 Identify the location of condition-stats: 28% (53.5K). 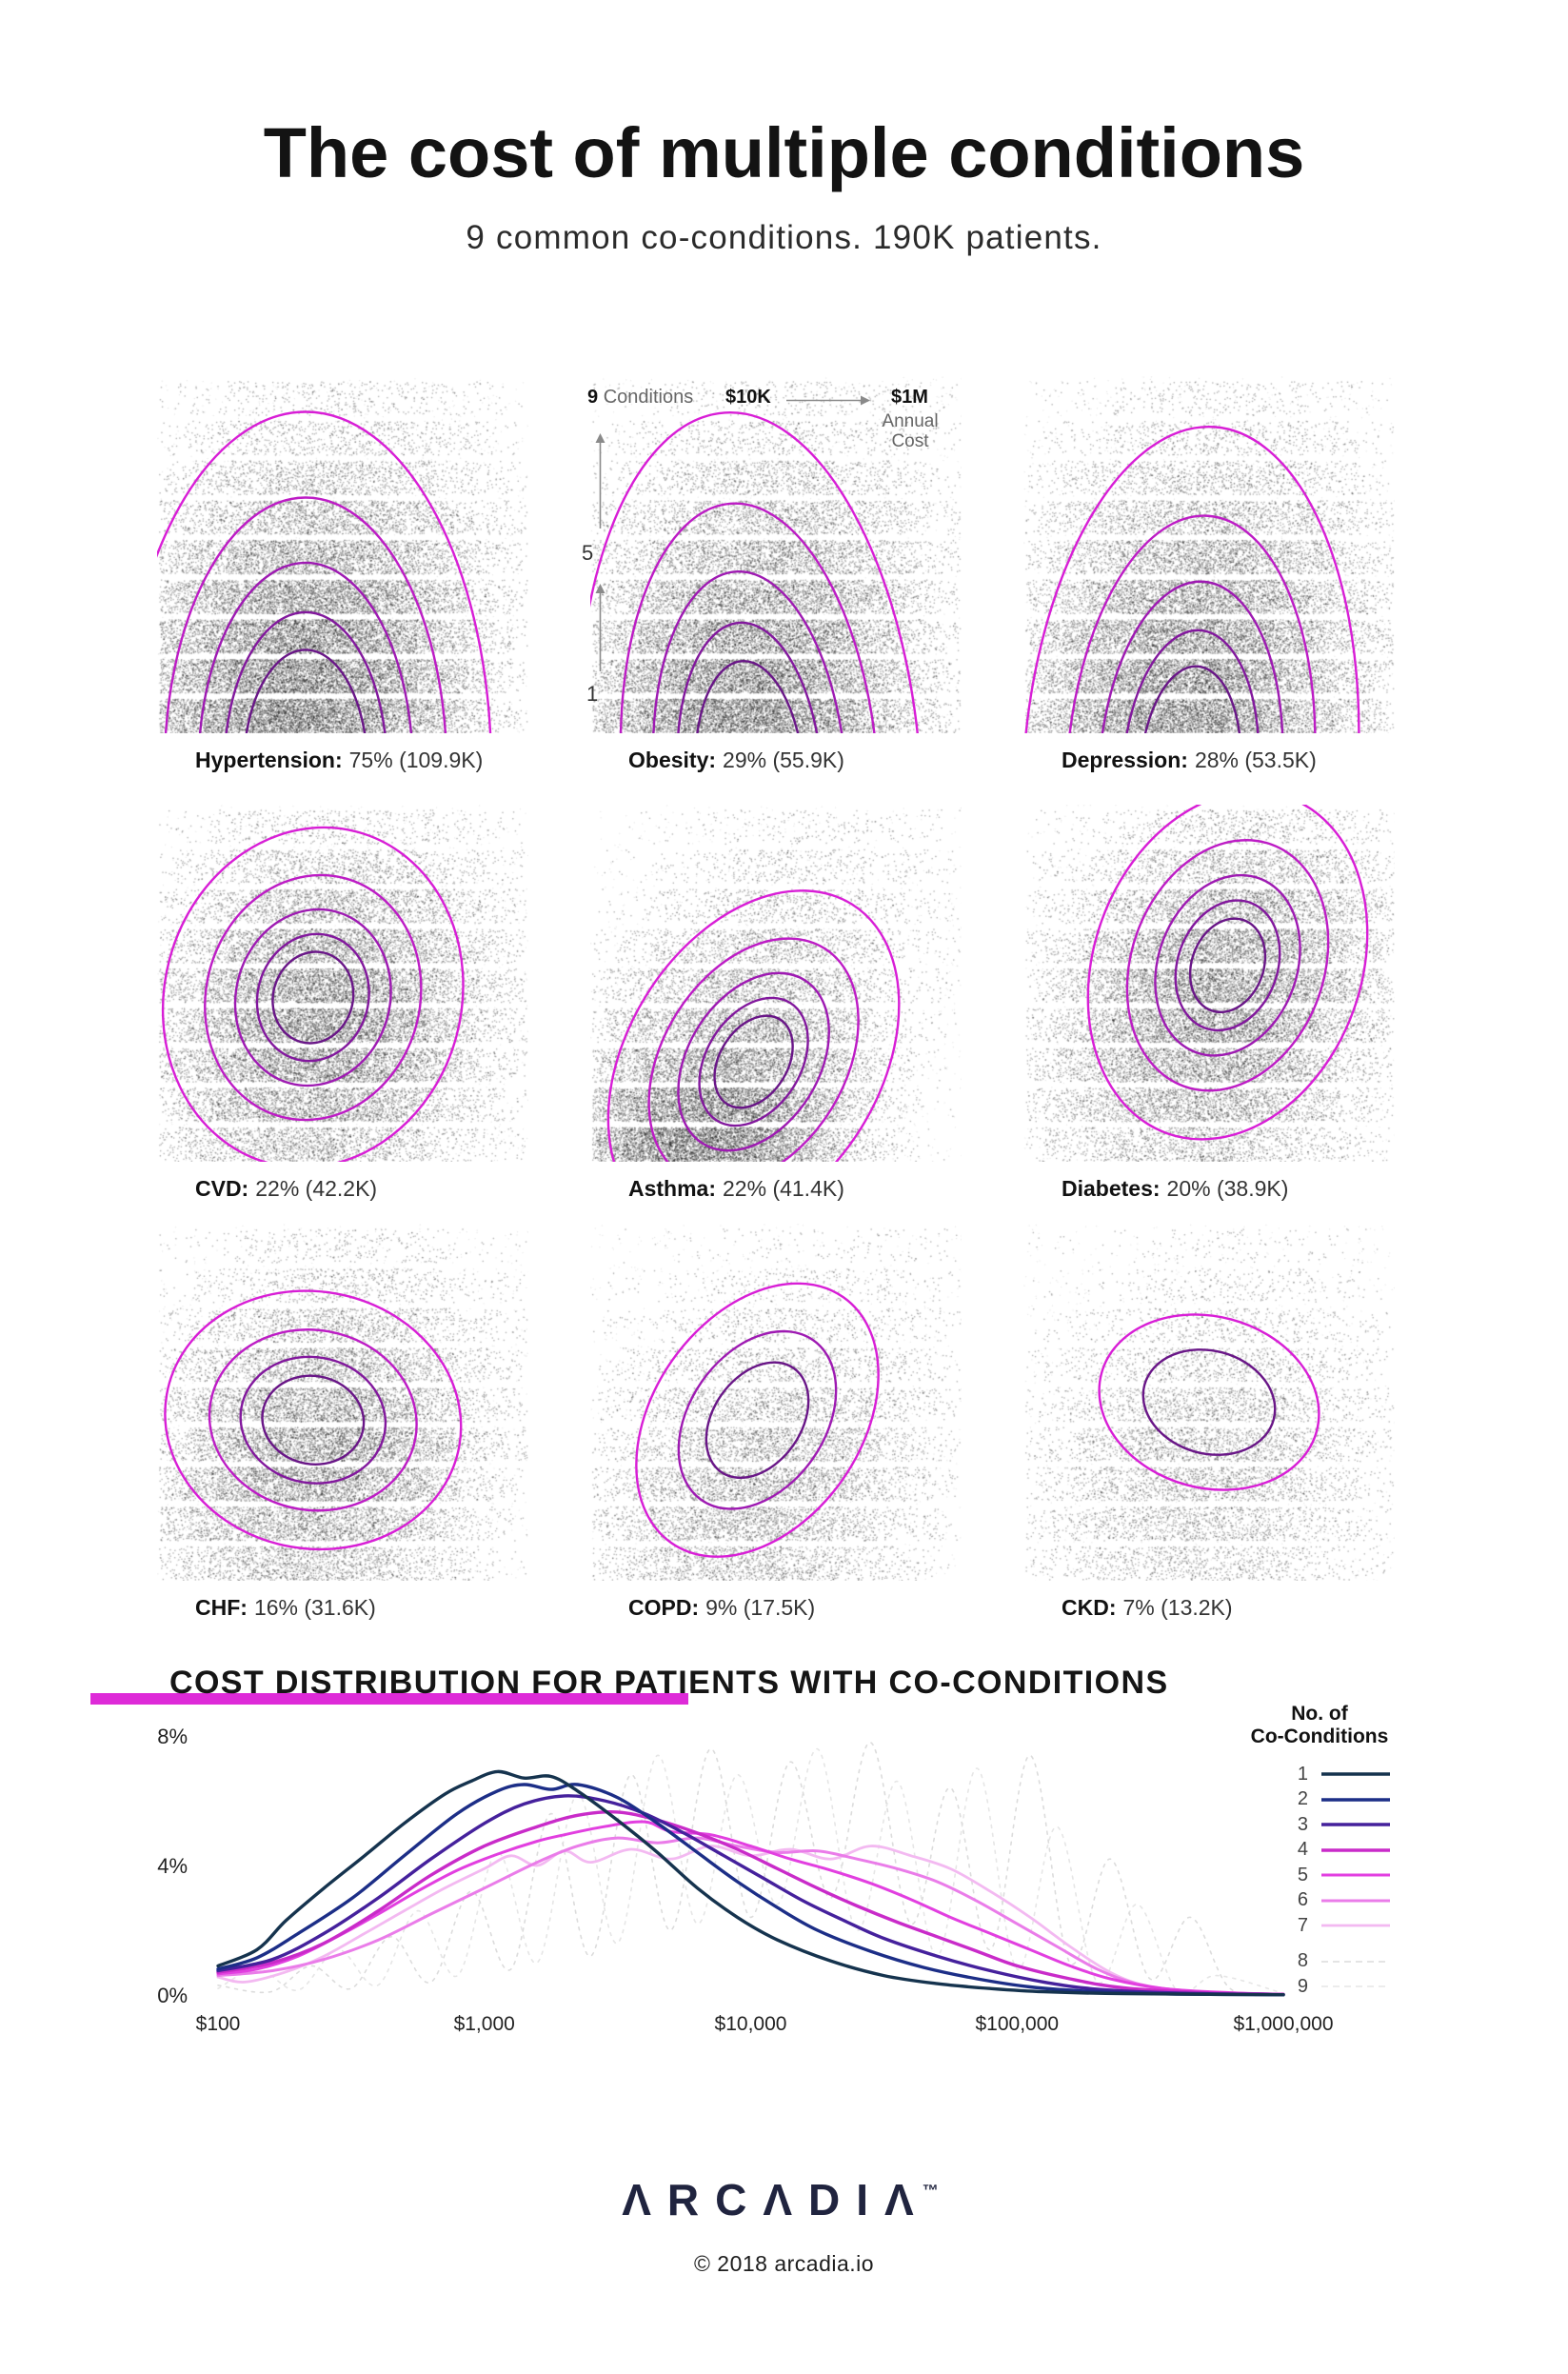
(1256, 760).